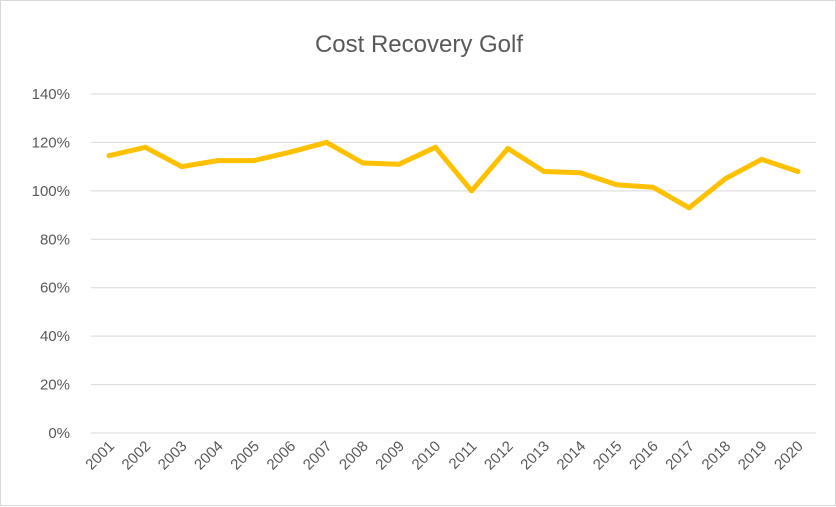  Describe the element at coordinates (419, 44) in the screenshot. I see `chart-title: Cost Recovery Golf` at that location.